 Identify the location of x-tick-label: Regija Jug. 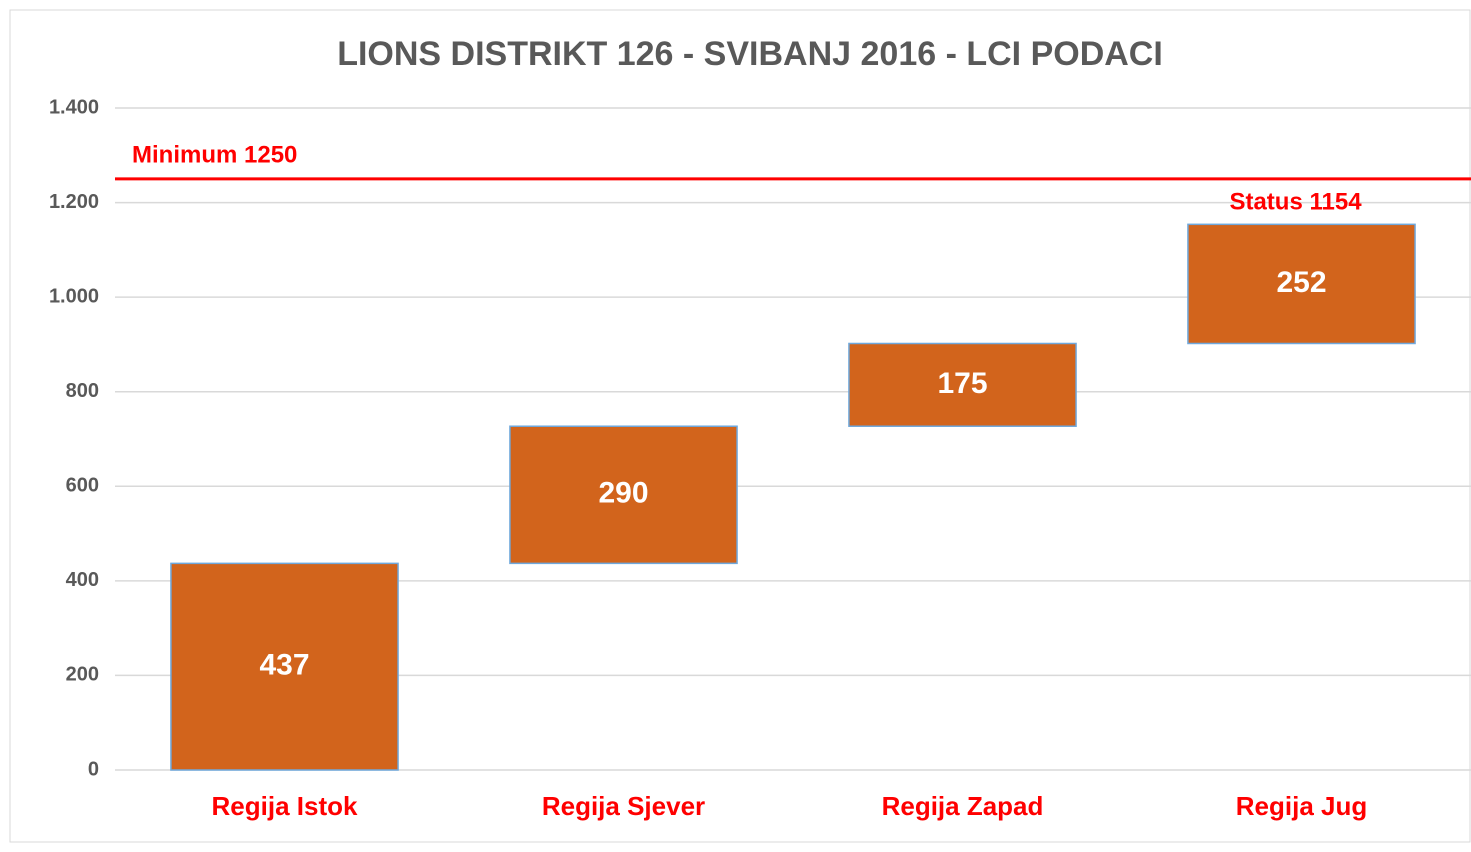
(1301, 806).